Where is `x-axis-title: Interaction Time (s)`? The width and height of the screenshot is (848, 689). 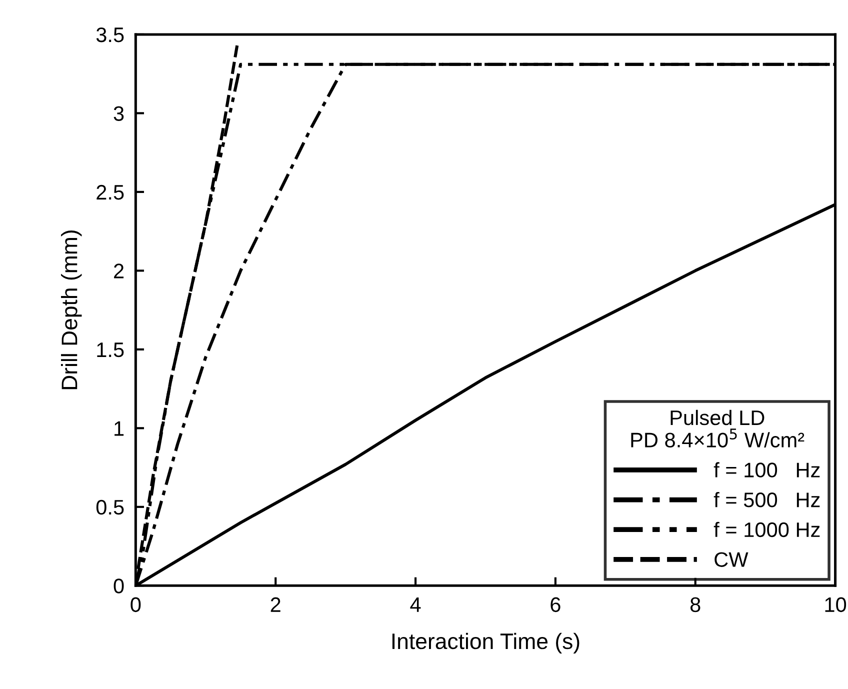
x-axis-title: Interaction Time (s) is located at coordinates (486, 643).